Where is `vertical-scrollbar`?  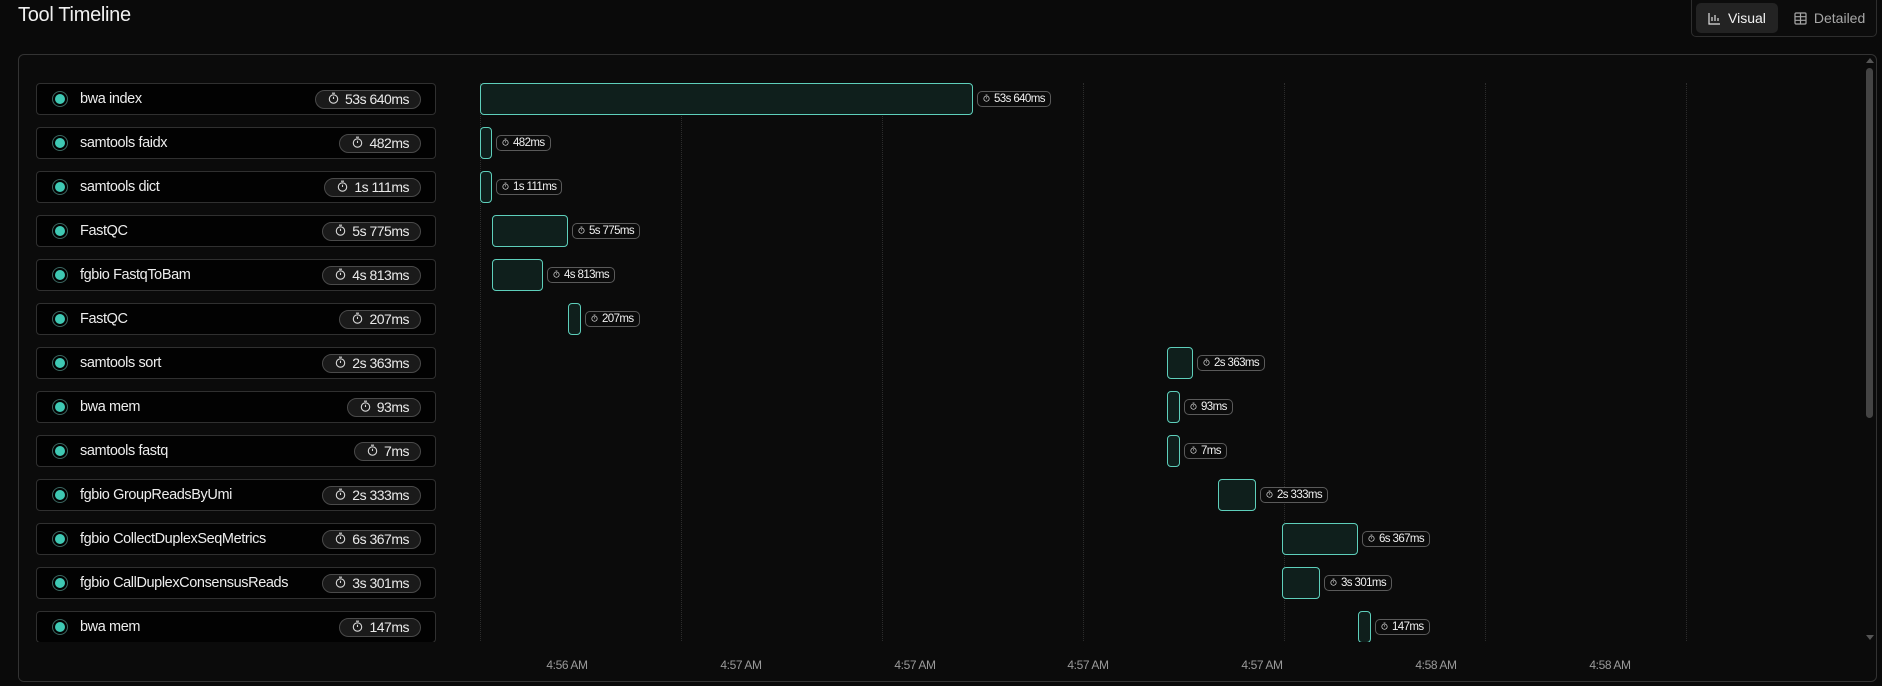 vertical-scrollbar is located at coordinates (1869, 350).